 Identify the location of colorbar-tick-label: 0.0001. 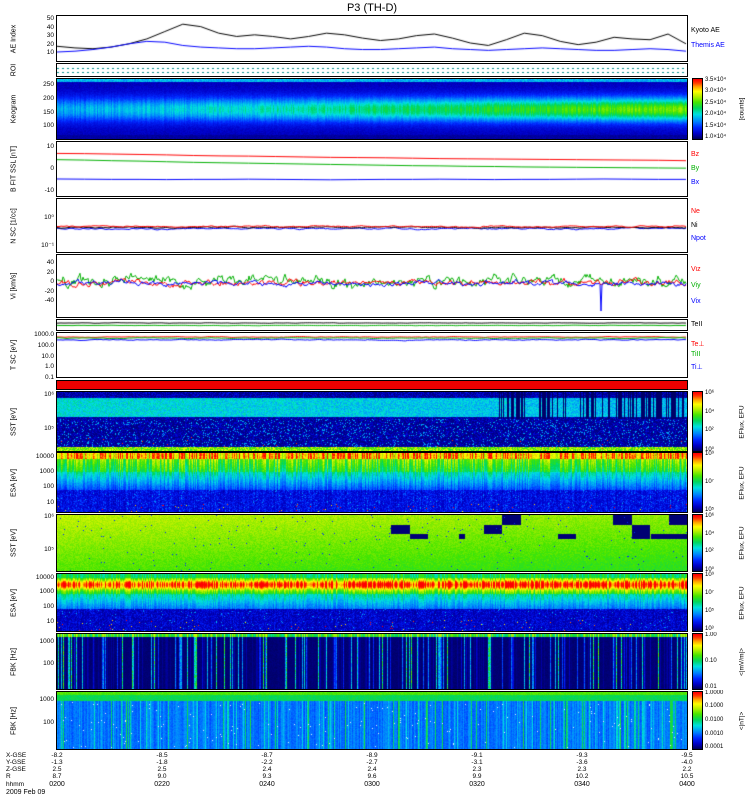
(714, 747).